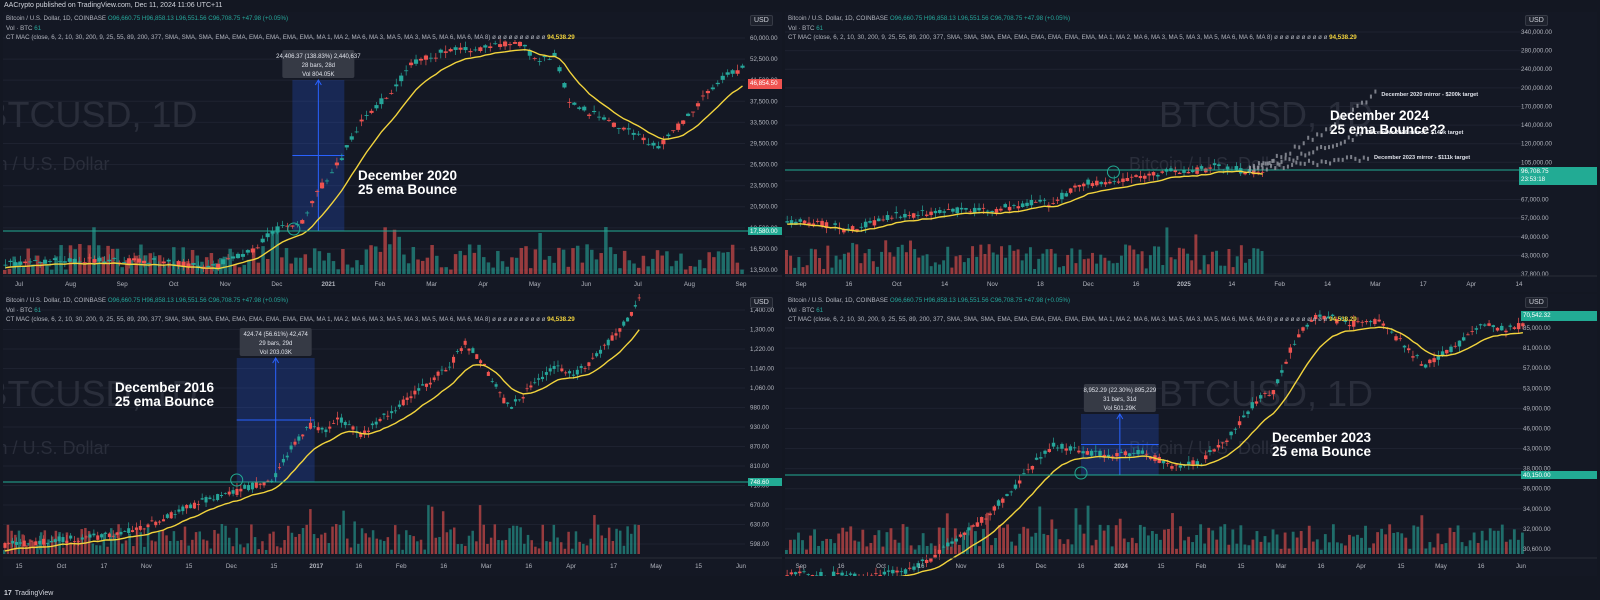  I want to click on time-axis-label: 16, so click(1481, 566).